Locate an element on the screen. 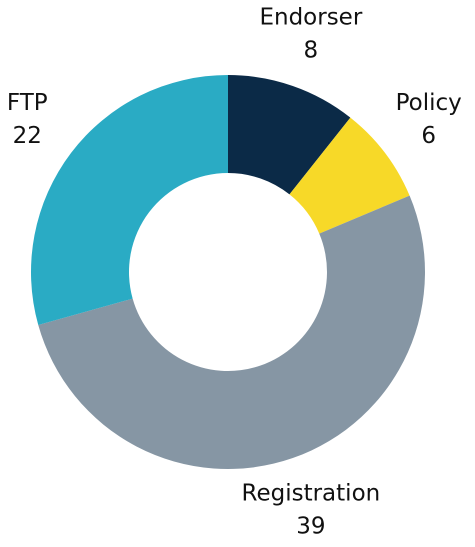  slice-label: FTP is located at coordinates (27, 103).